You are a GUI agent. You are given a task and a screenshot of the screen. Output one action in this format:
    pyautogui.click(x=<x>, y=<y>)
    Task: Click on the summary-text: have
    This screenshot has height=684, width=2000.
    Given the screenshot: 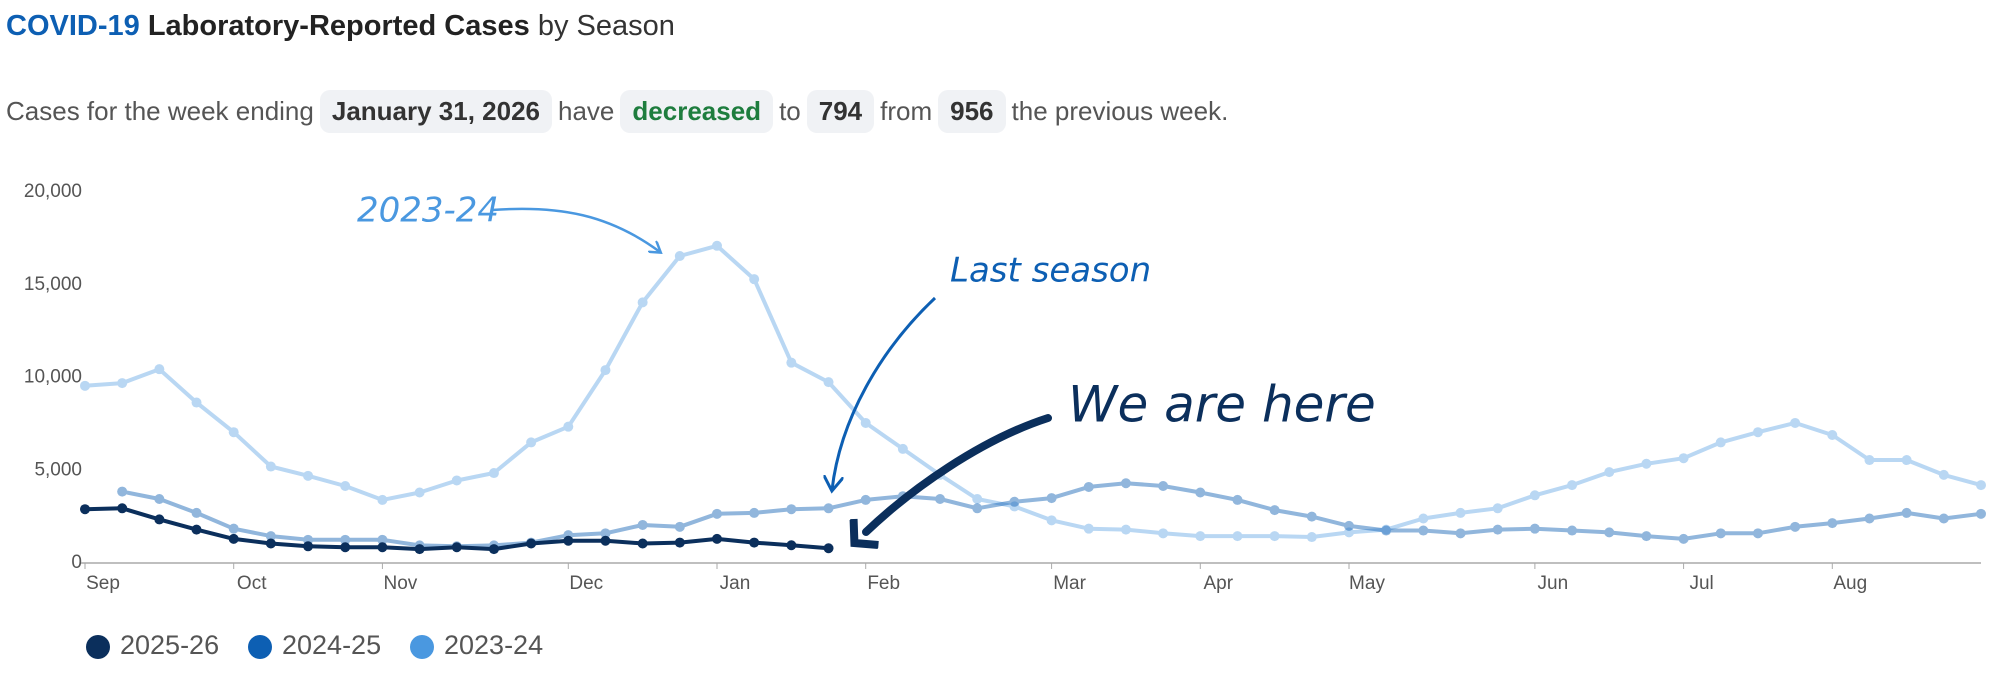 What is the action you would take?
    pyautogui.click(x=586, y=111)
    